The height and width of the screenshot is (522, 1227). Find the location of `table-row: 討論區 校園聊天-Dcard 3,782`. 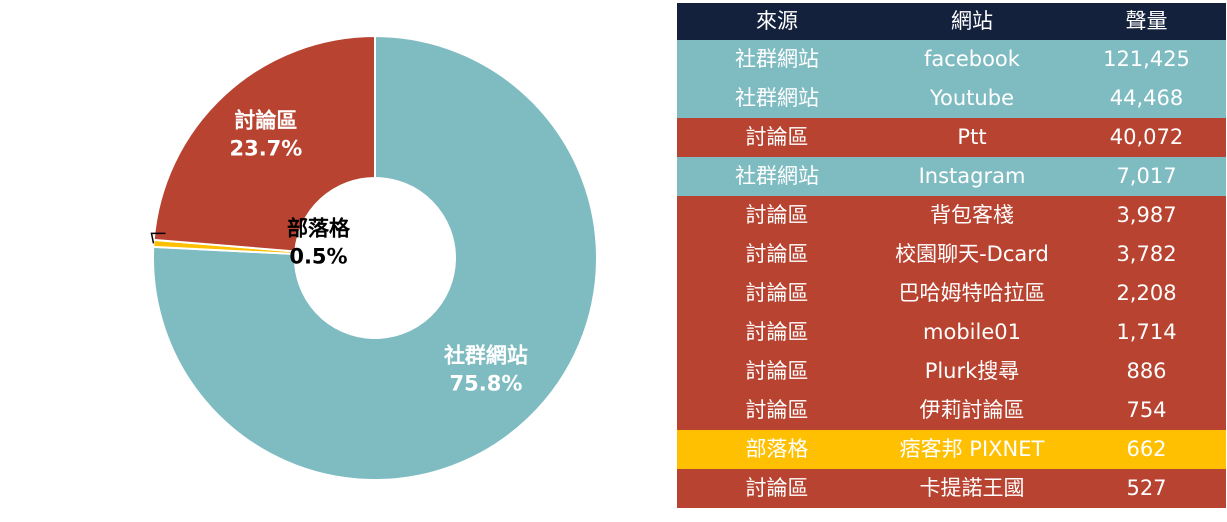

table-row: 討論區 校園聊天-Dcard 3,782 is located at coordinates (951, 254).